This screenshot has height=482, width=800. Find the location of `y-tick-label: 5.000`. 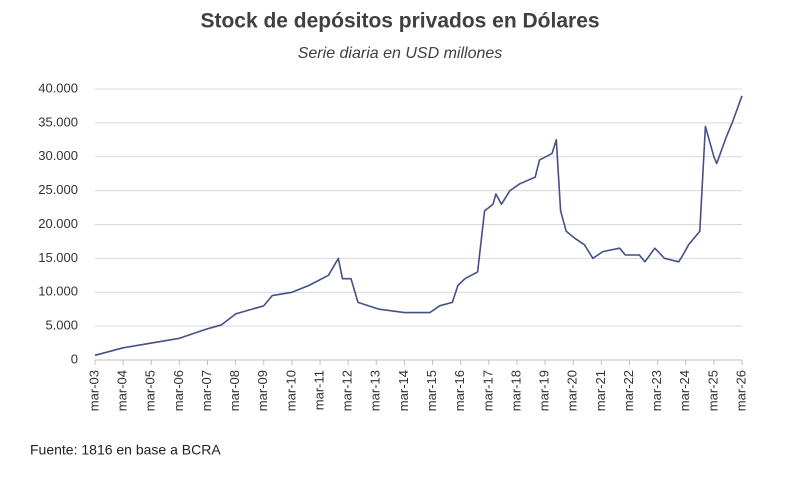

y-tick-label: 5.000 is located at coordinates (61, 325).